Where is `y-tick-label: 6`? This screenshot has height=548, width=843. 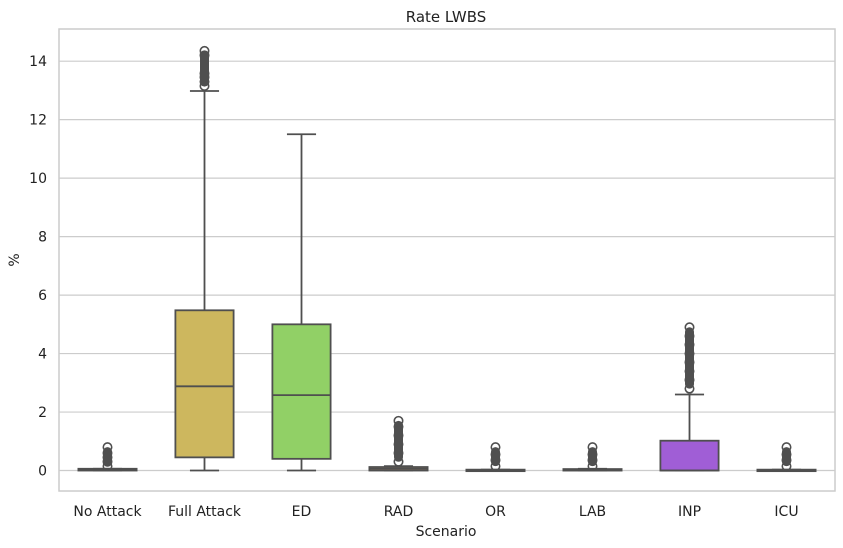 y-tick-label: 6 is located at coordinates (42, 296).